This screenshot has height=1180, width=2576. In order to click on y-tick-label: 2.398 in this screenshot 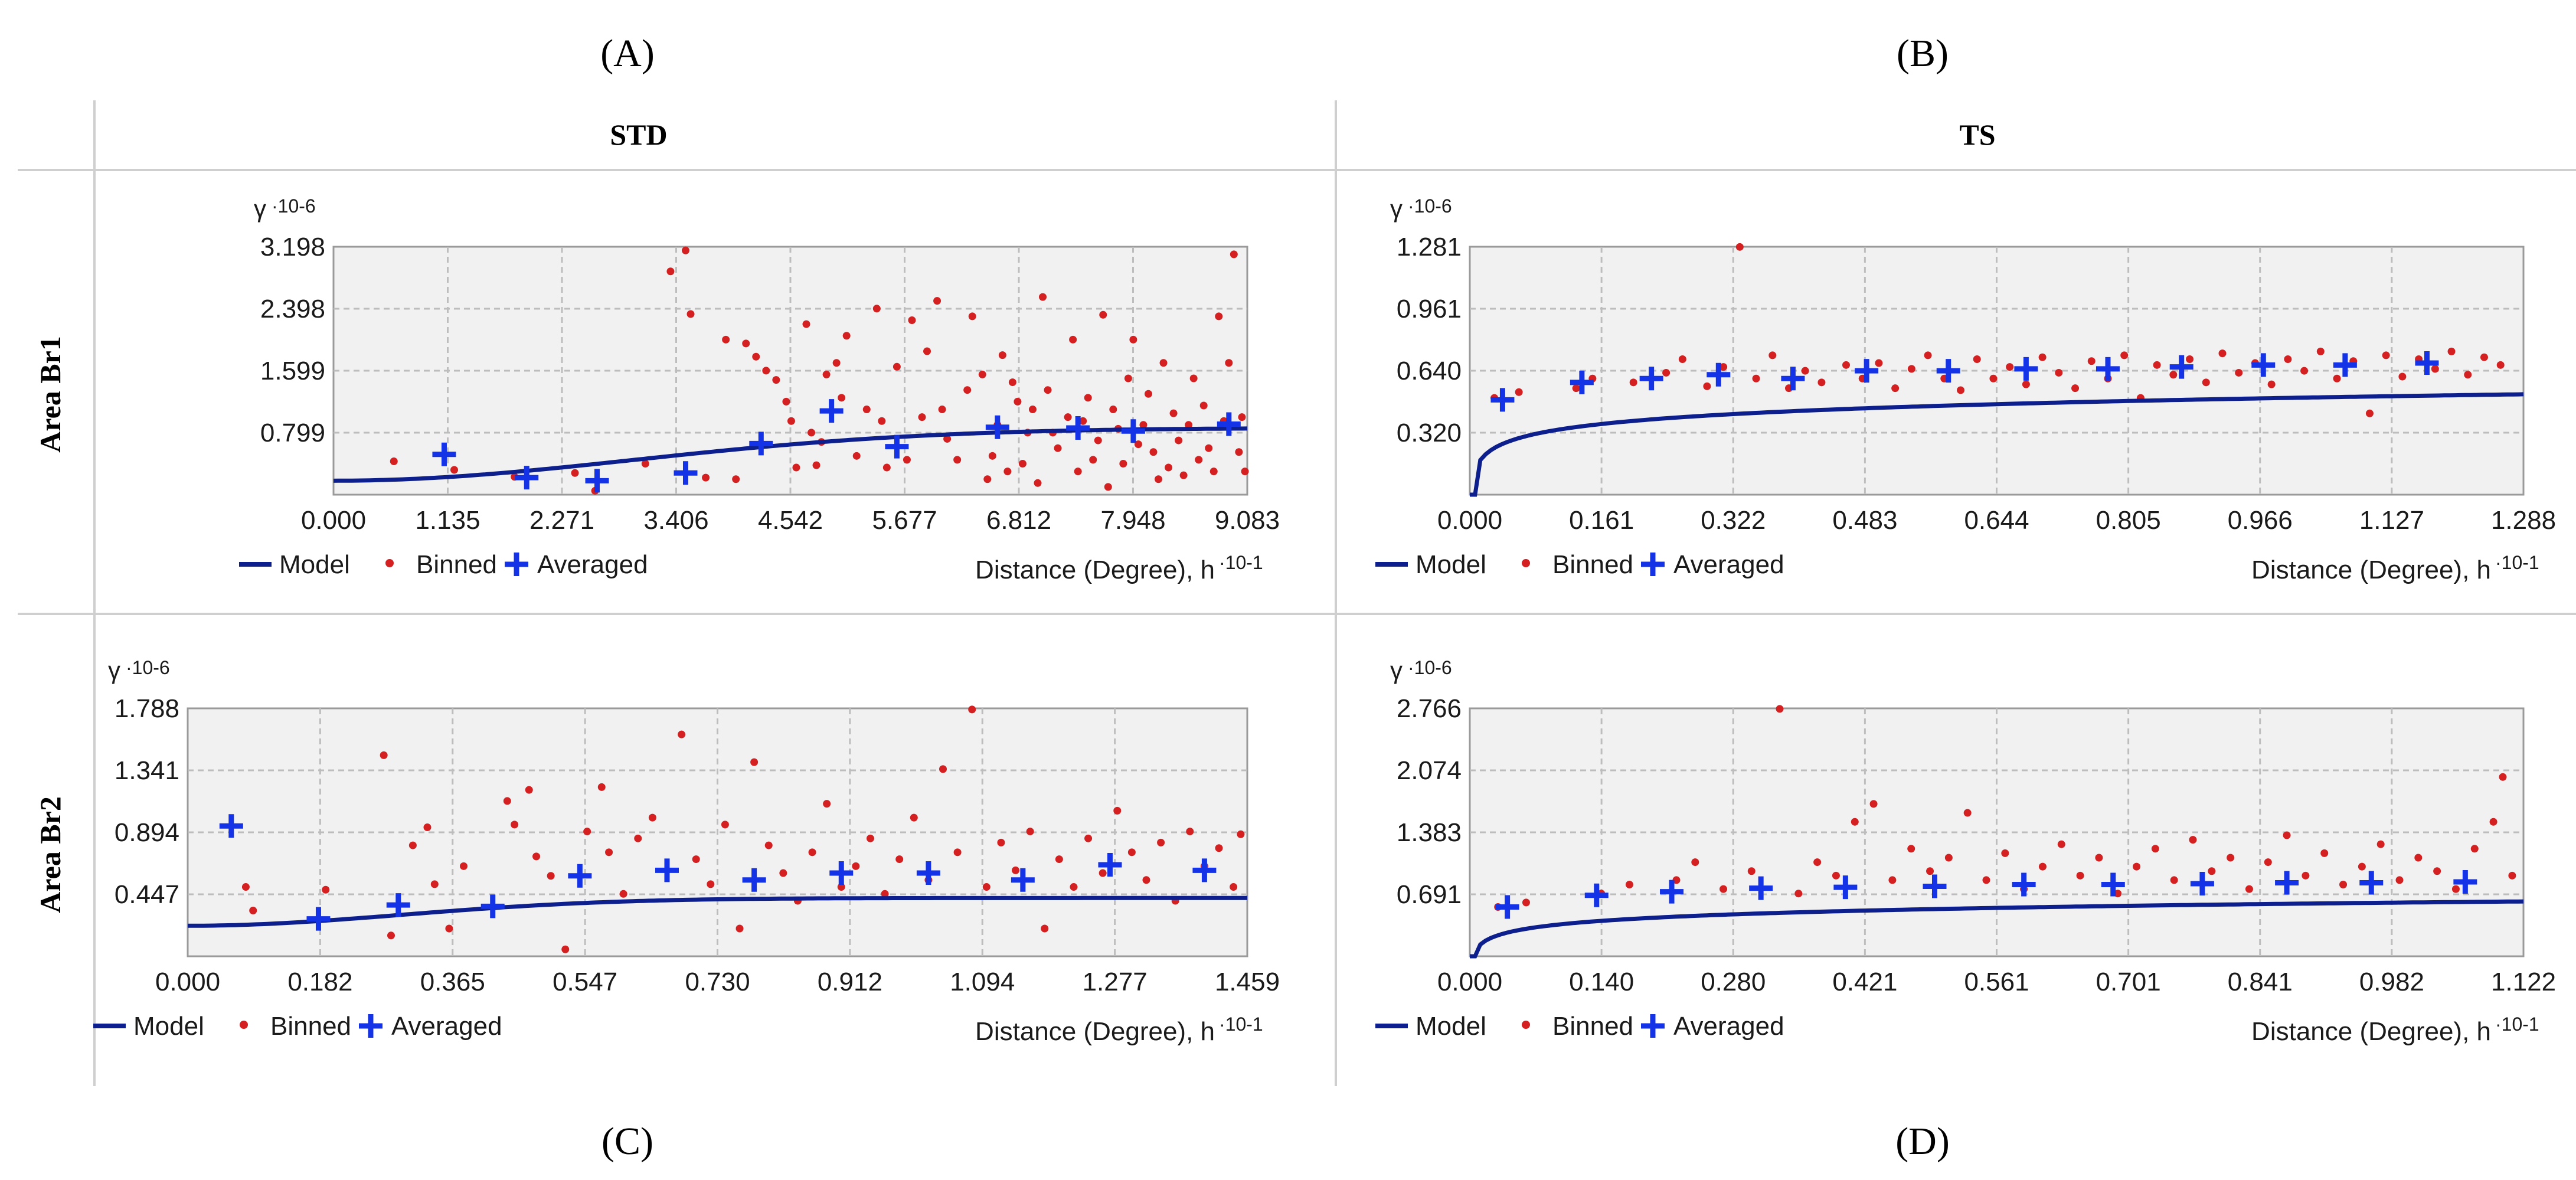, I will do `click(292, 309)`.